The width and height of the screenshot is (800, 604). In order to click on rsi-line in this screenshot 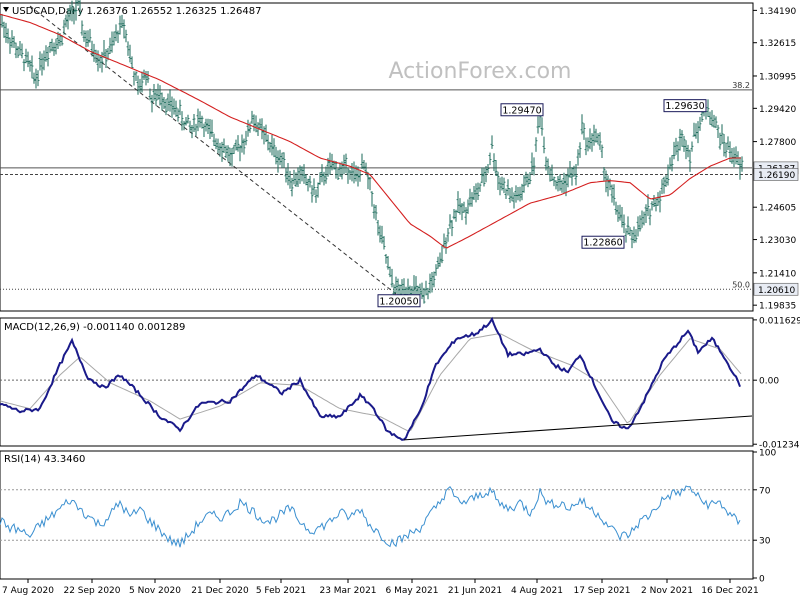, I will do `click(370, 516)`.